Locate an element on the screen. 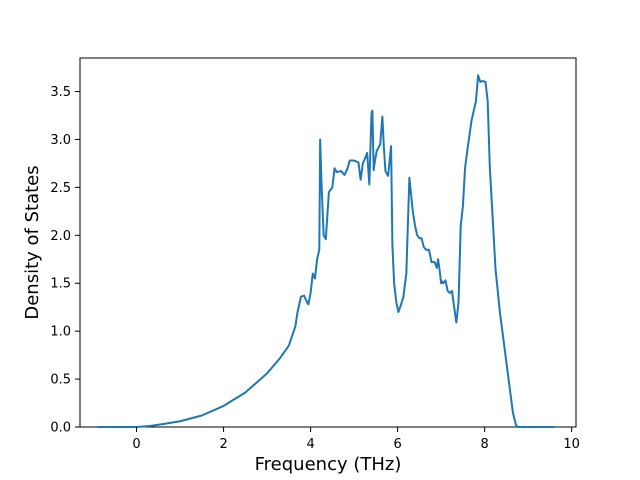  x-tick-label: 2 is located at coordinates (223, 444).